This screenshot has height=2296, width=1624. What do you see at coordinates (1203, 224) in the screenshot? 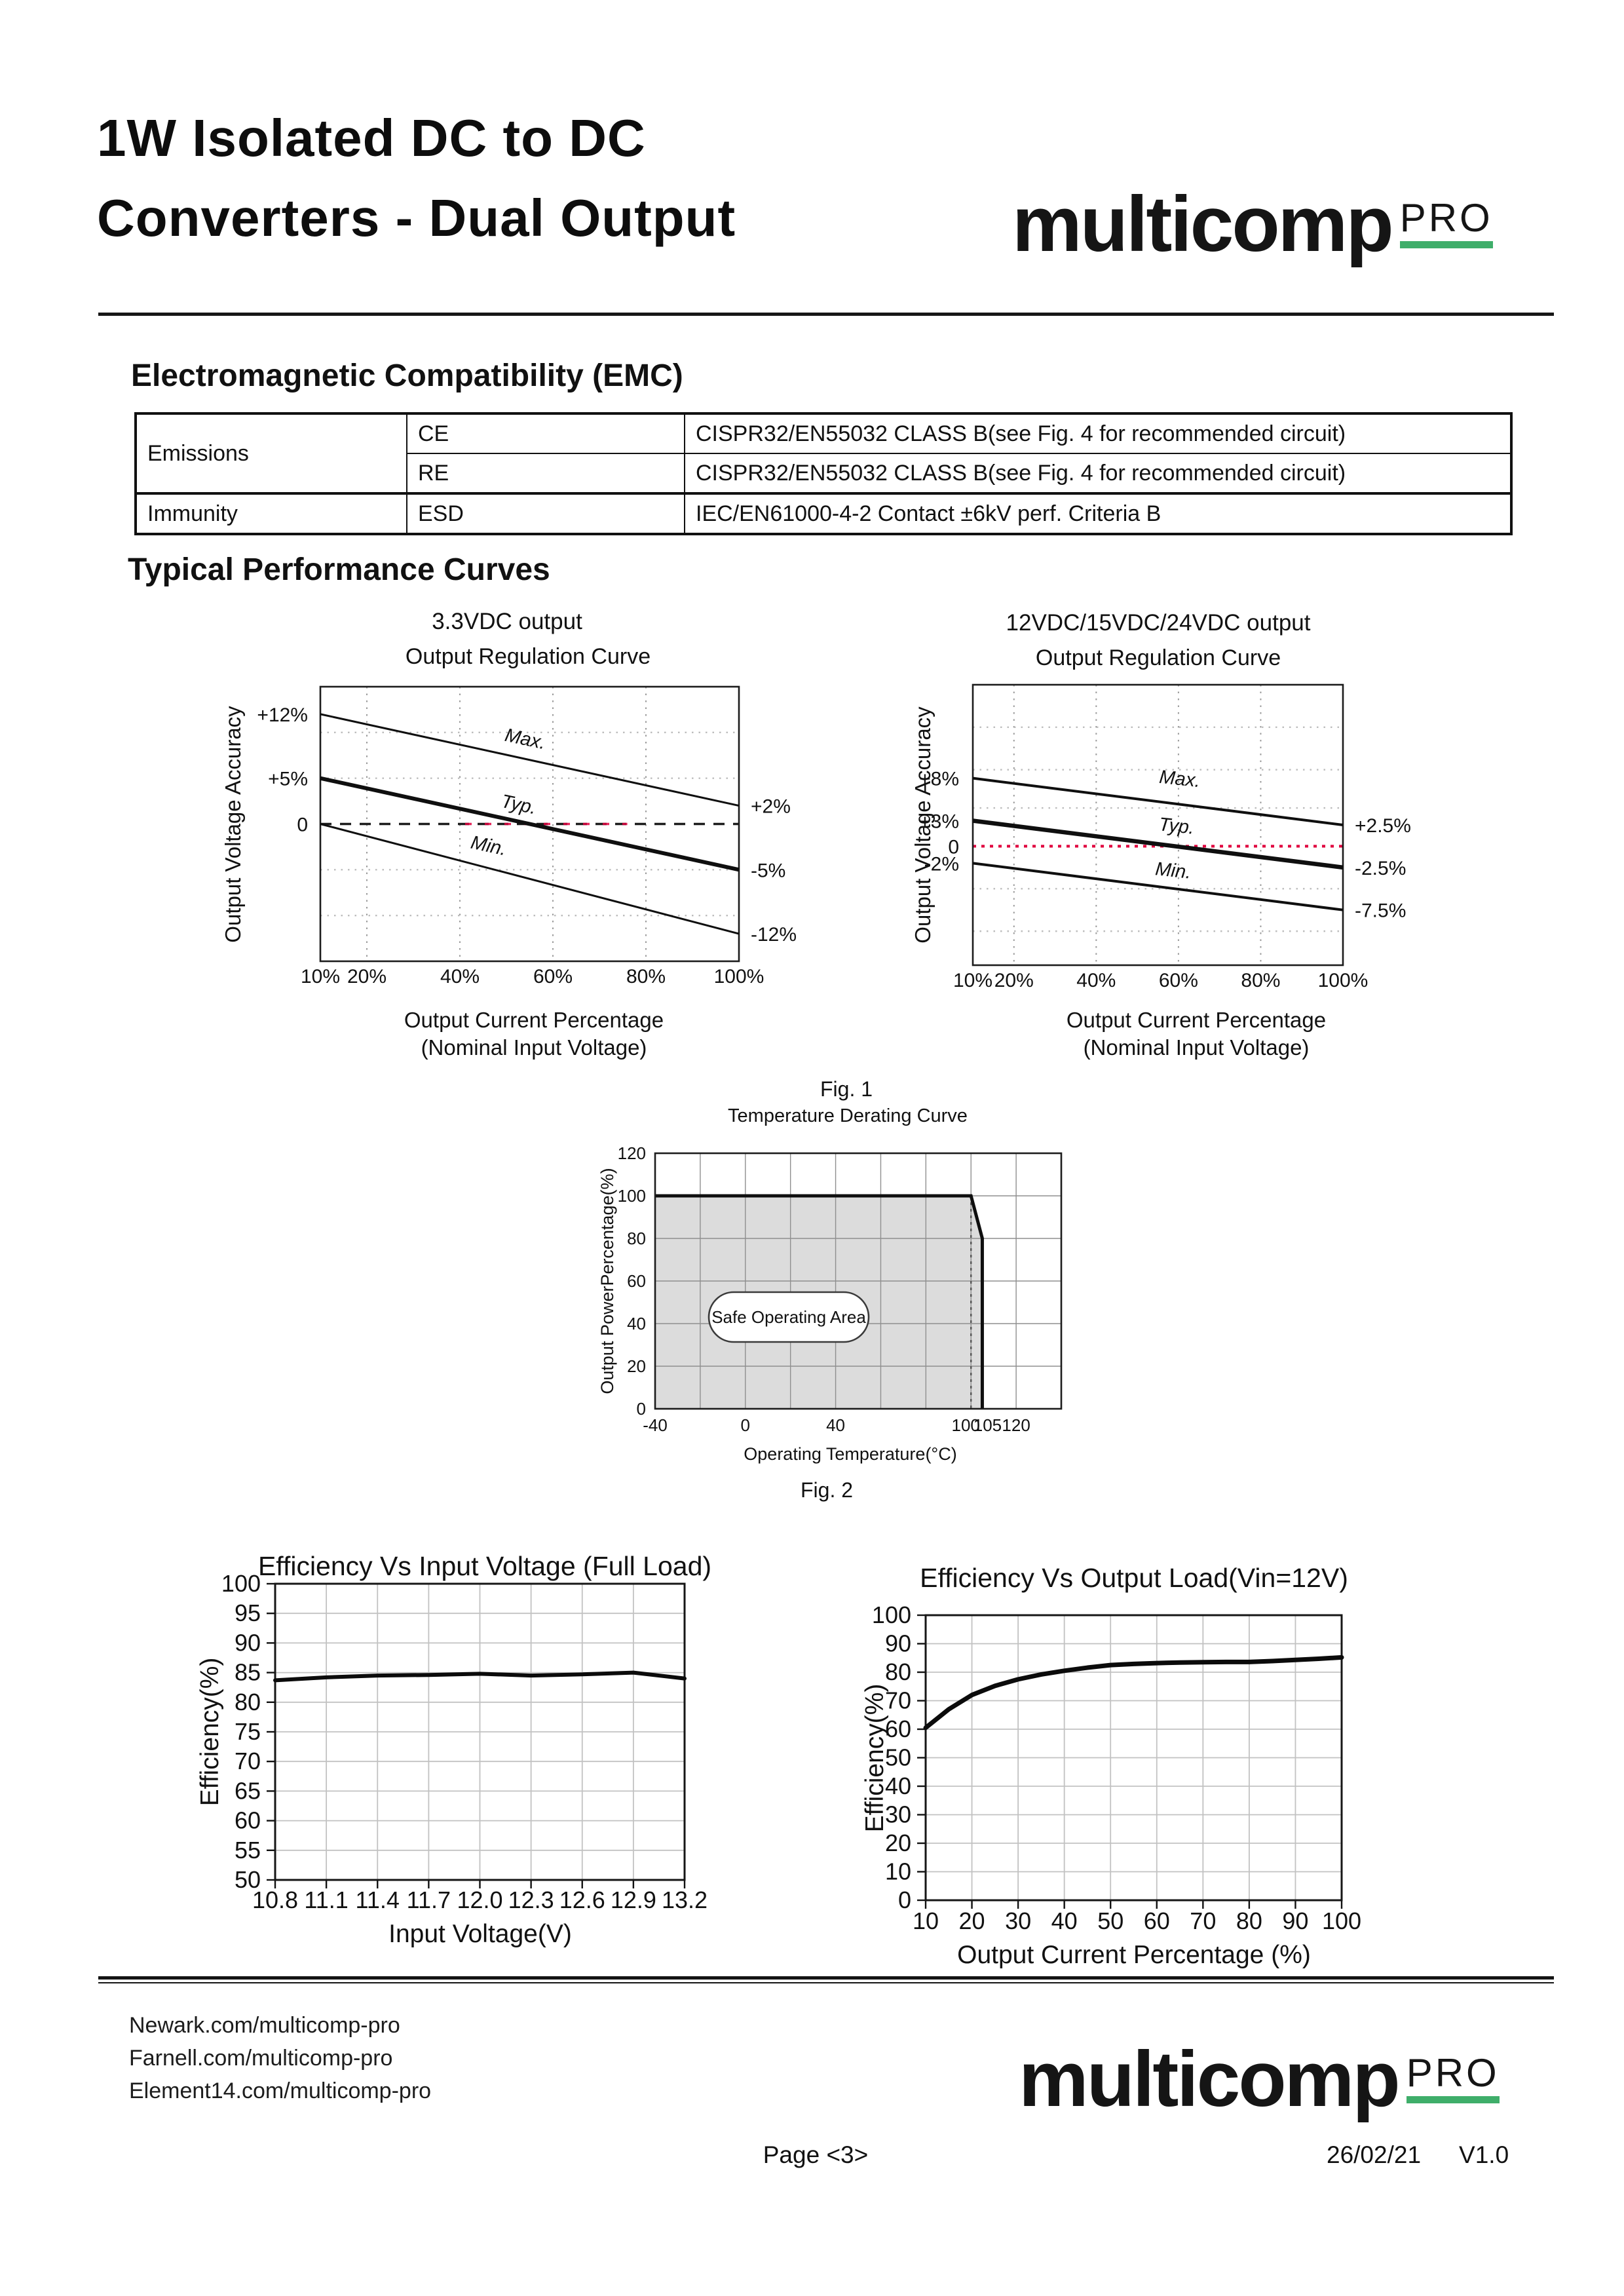
I see `logo-brand-text: multicomp` at bounding box center [1203, 224].